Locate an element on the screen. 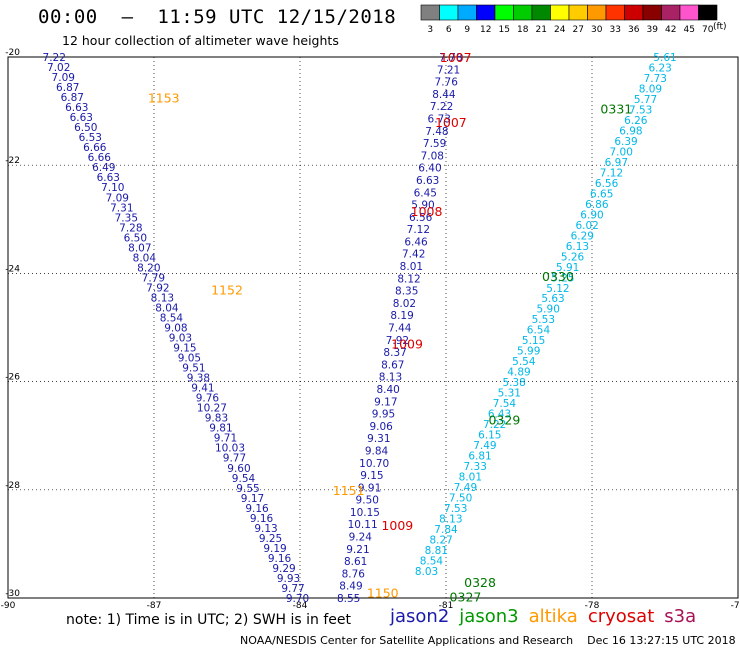 This screenshot has height=650, width=740. swh-value-label: 6.97 is located at coordinates (616, 163).